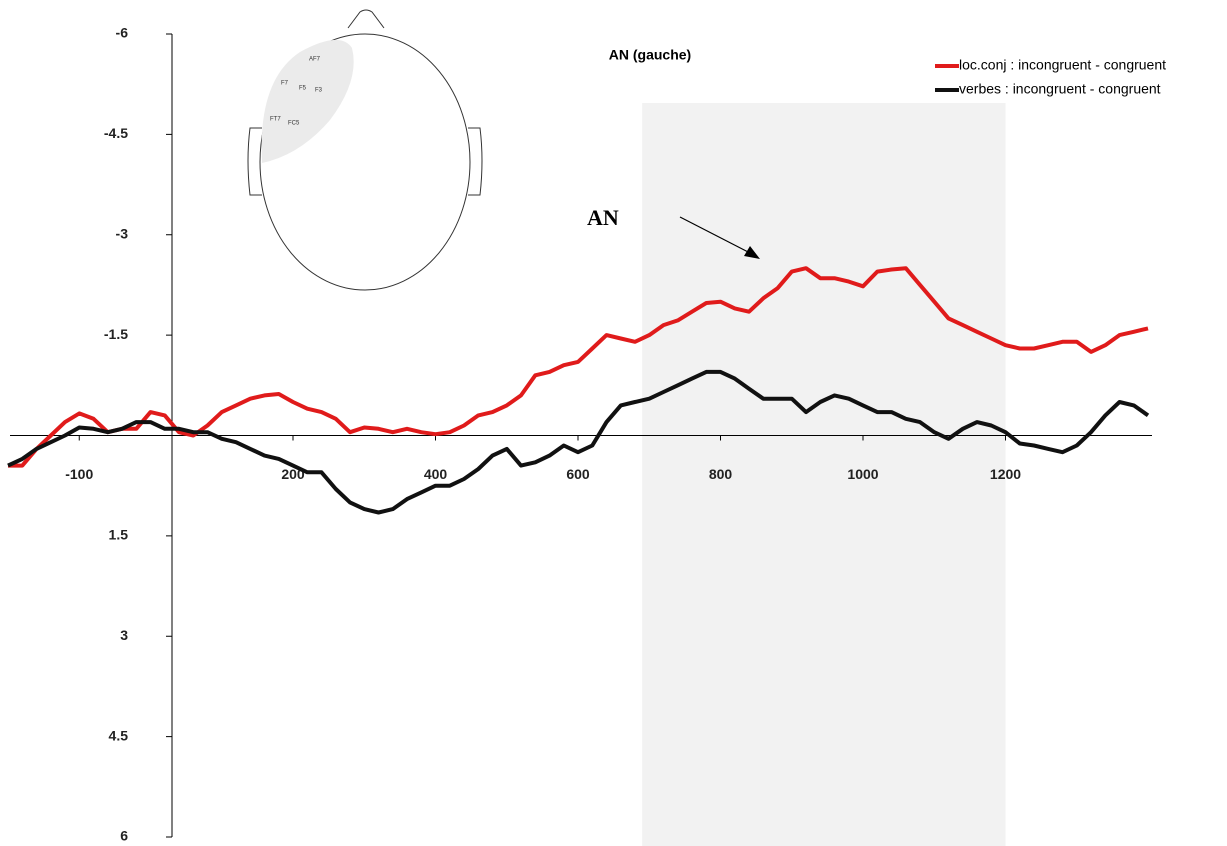 This screenshot has width=1227, height=846. I want to click on x-tick-label: 800, so click(721, 474).